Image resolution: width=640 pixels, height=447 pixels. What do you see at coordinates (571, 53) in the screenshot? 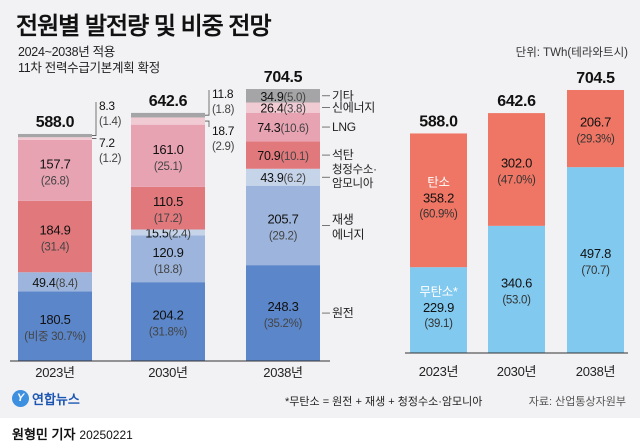
I see `unit-label: 단위: TWh(테라와트시)` at bounding box center [571, 53].